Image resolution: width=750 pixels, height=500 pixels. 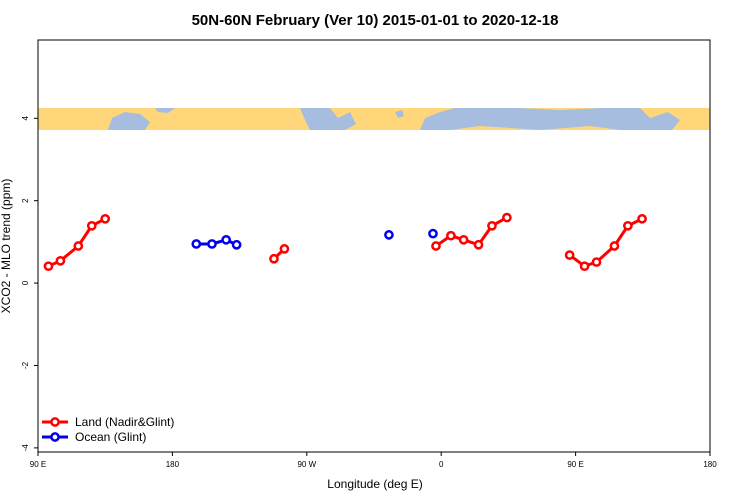 I want to click on legend-label: Land (Nadir&Glint), so click(x=124, y=422).